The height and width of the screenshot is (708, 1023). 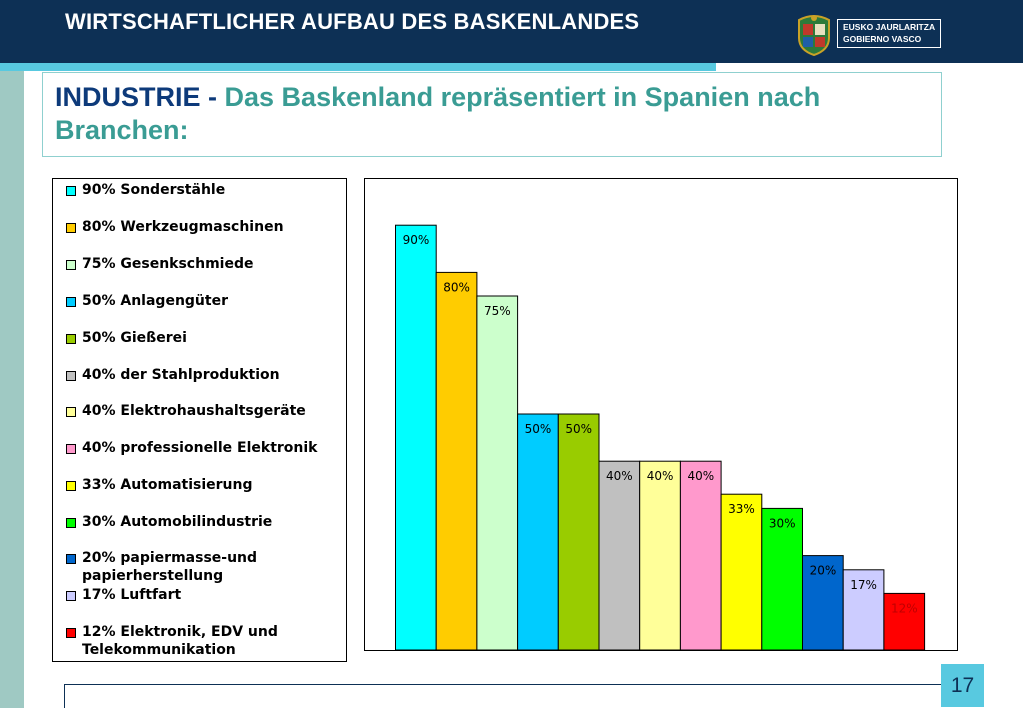 What do you see at coordinates (814, 35) in the screenshot?
I see `basque-coat-of-arms-icon` at bounding box center [814, 35].